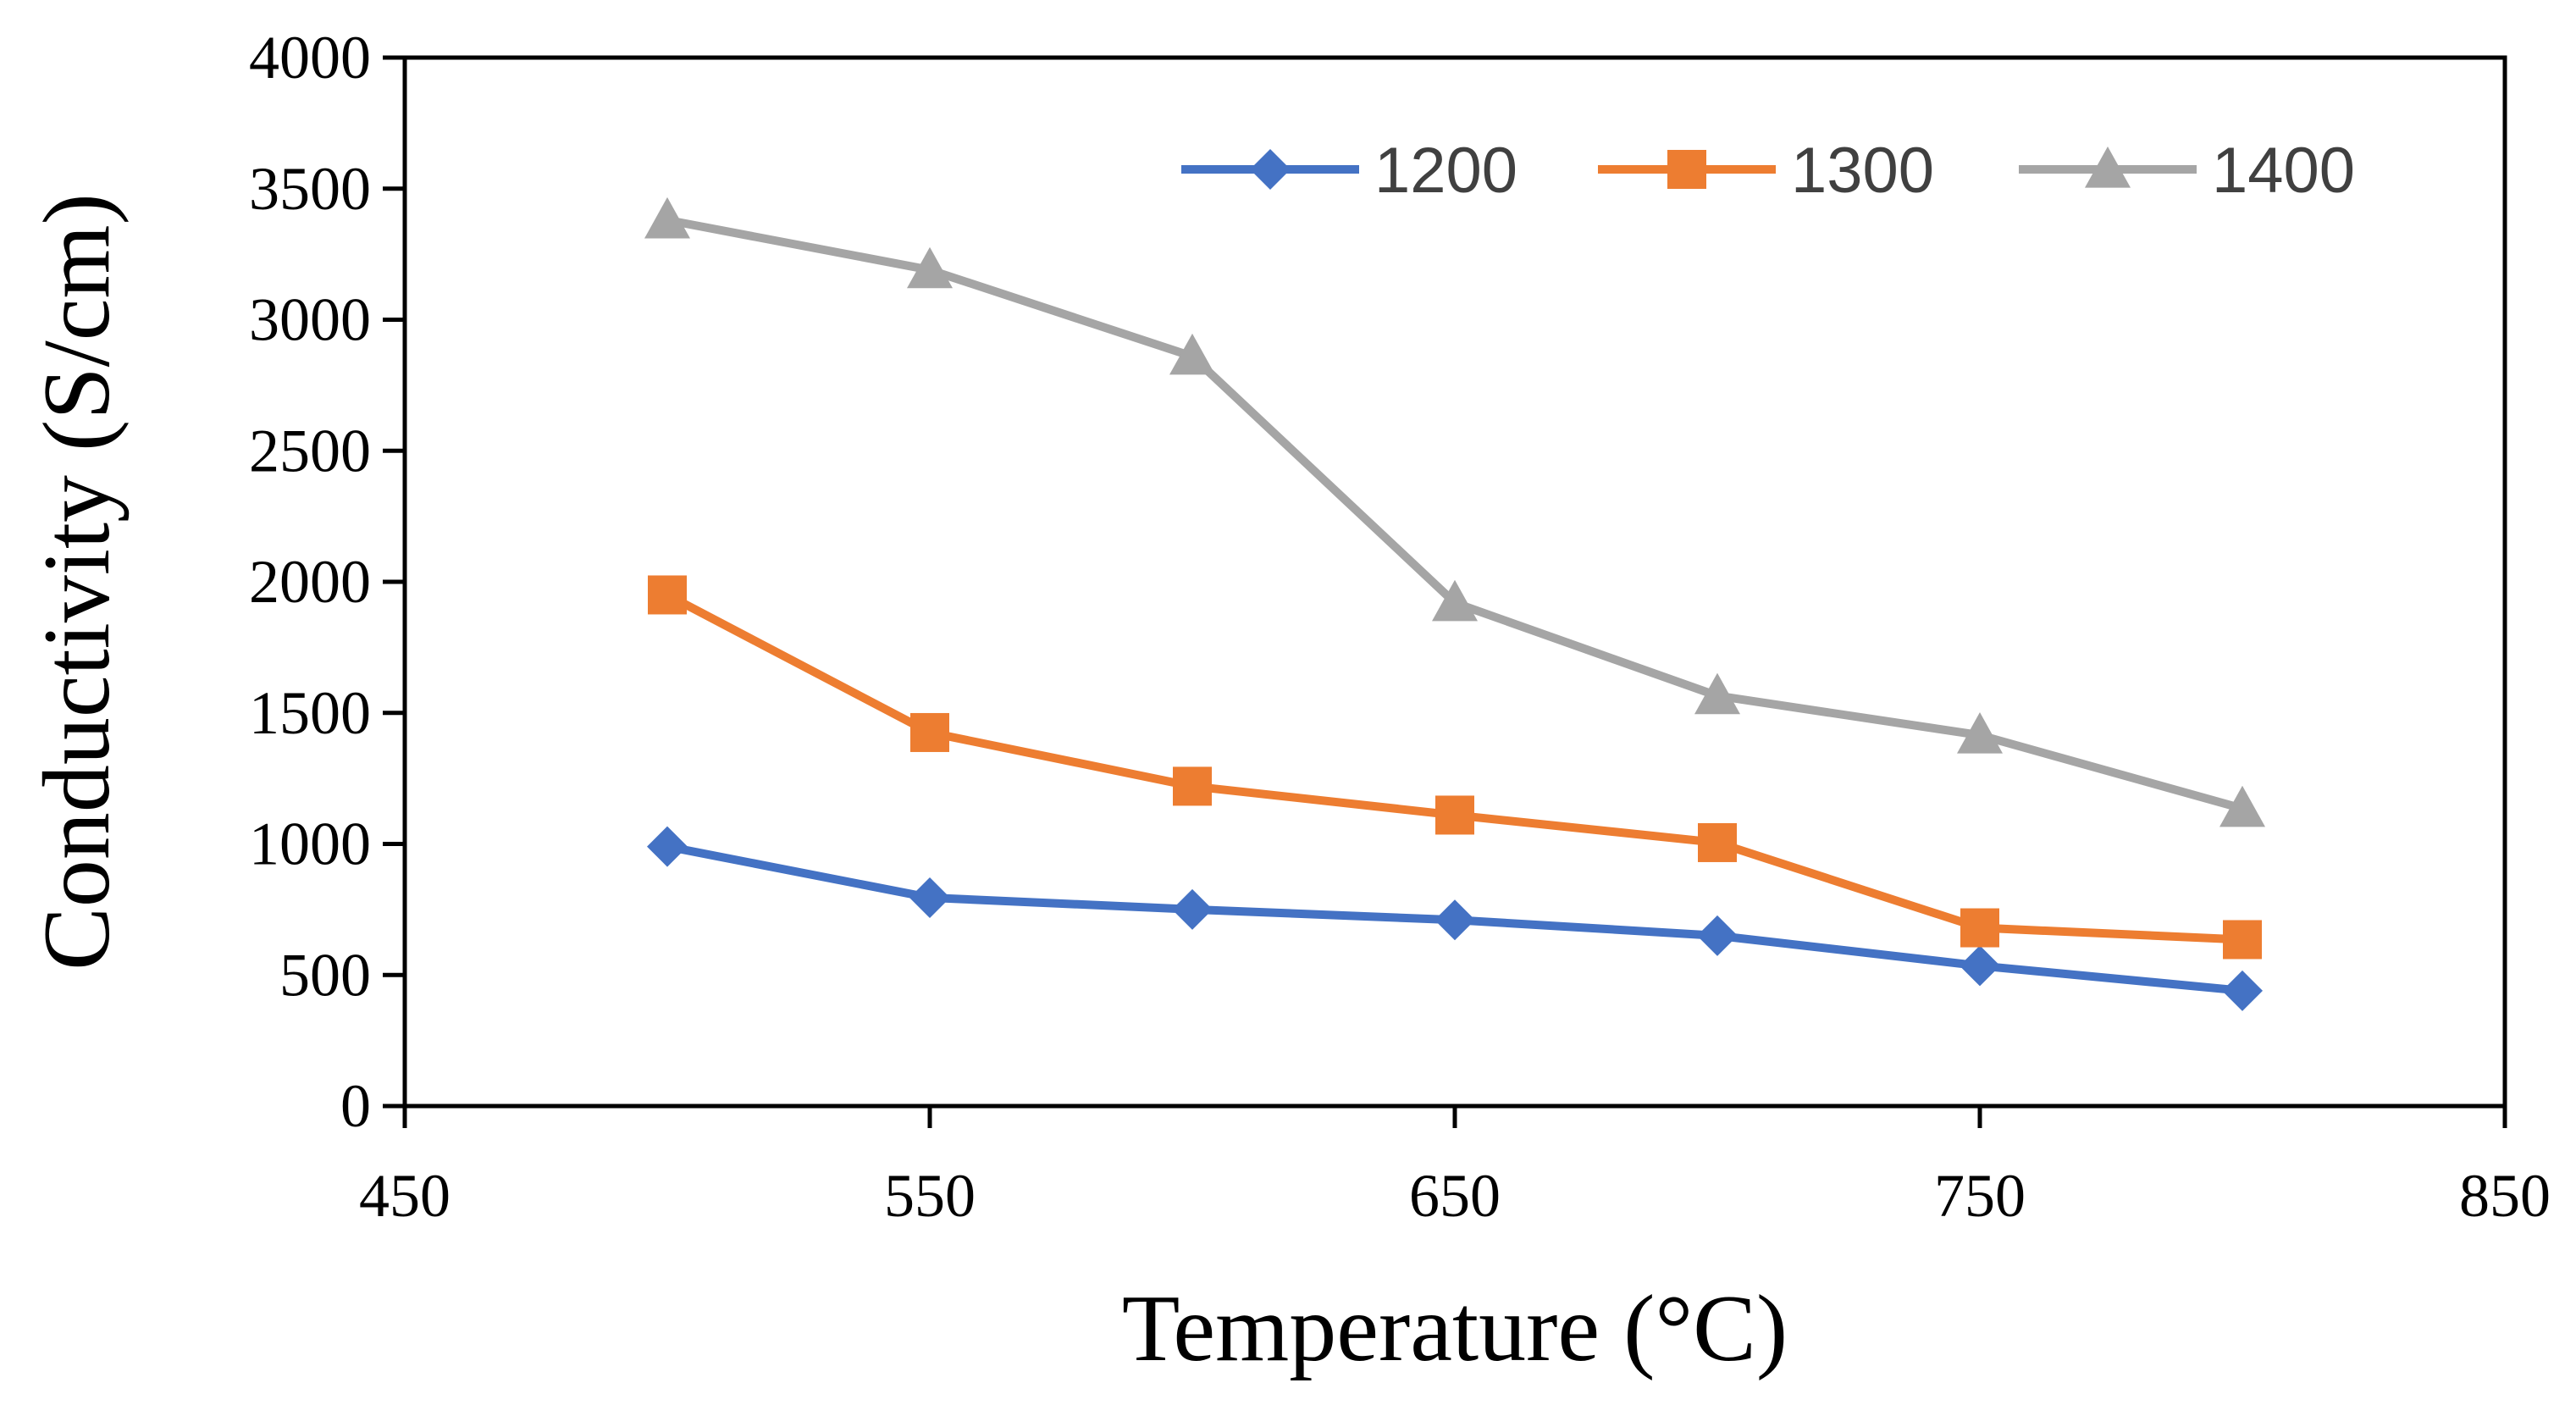 This screenshot has width=2576, height=1405. Describe the element at coordinates (77, 582) in the screenshot. I see `y-axis-title: Conductivity (S/cm)` at that location.